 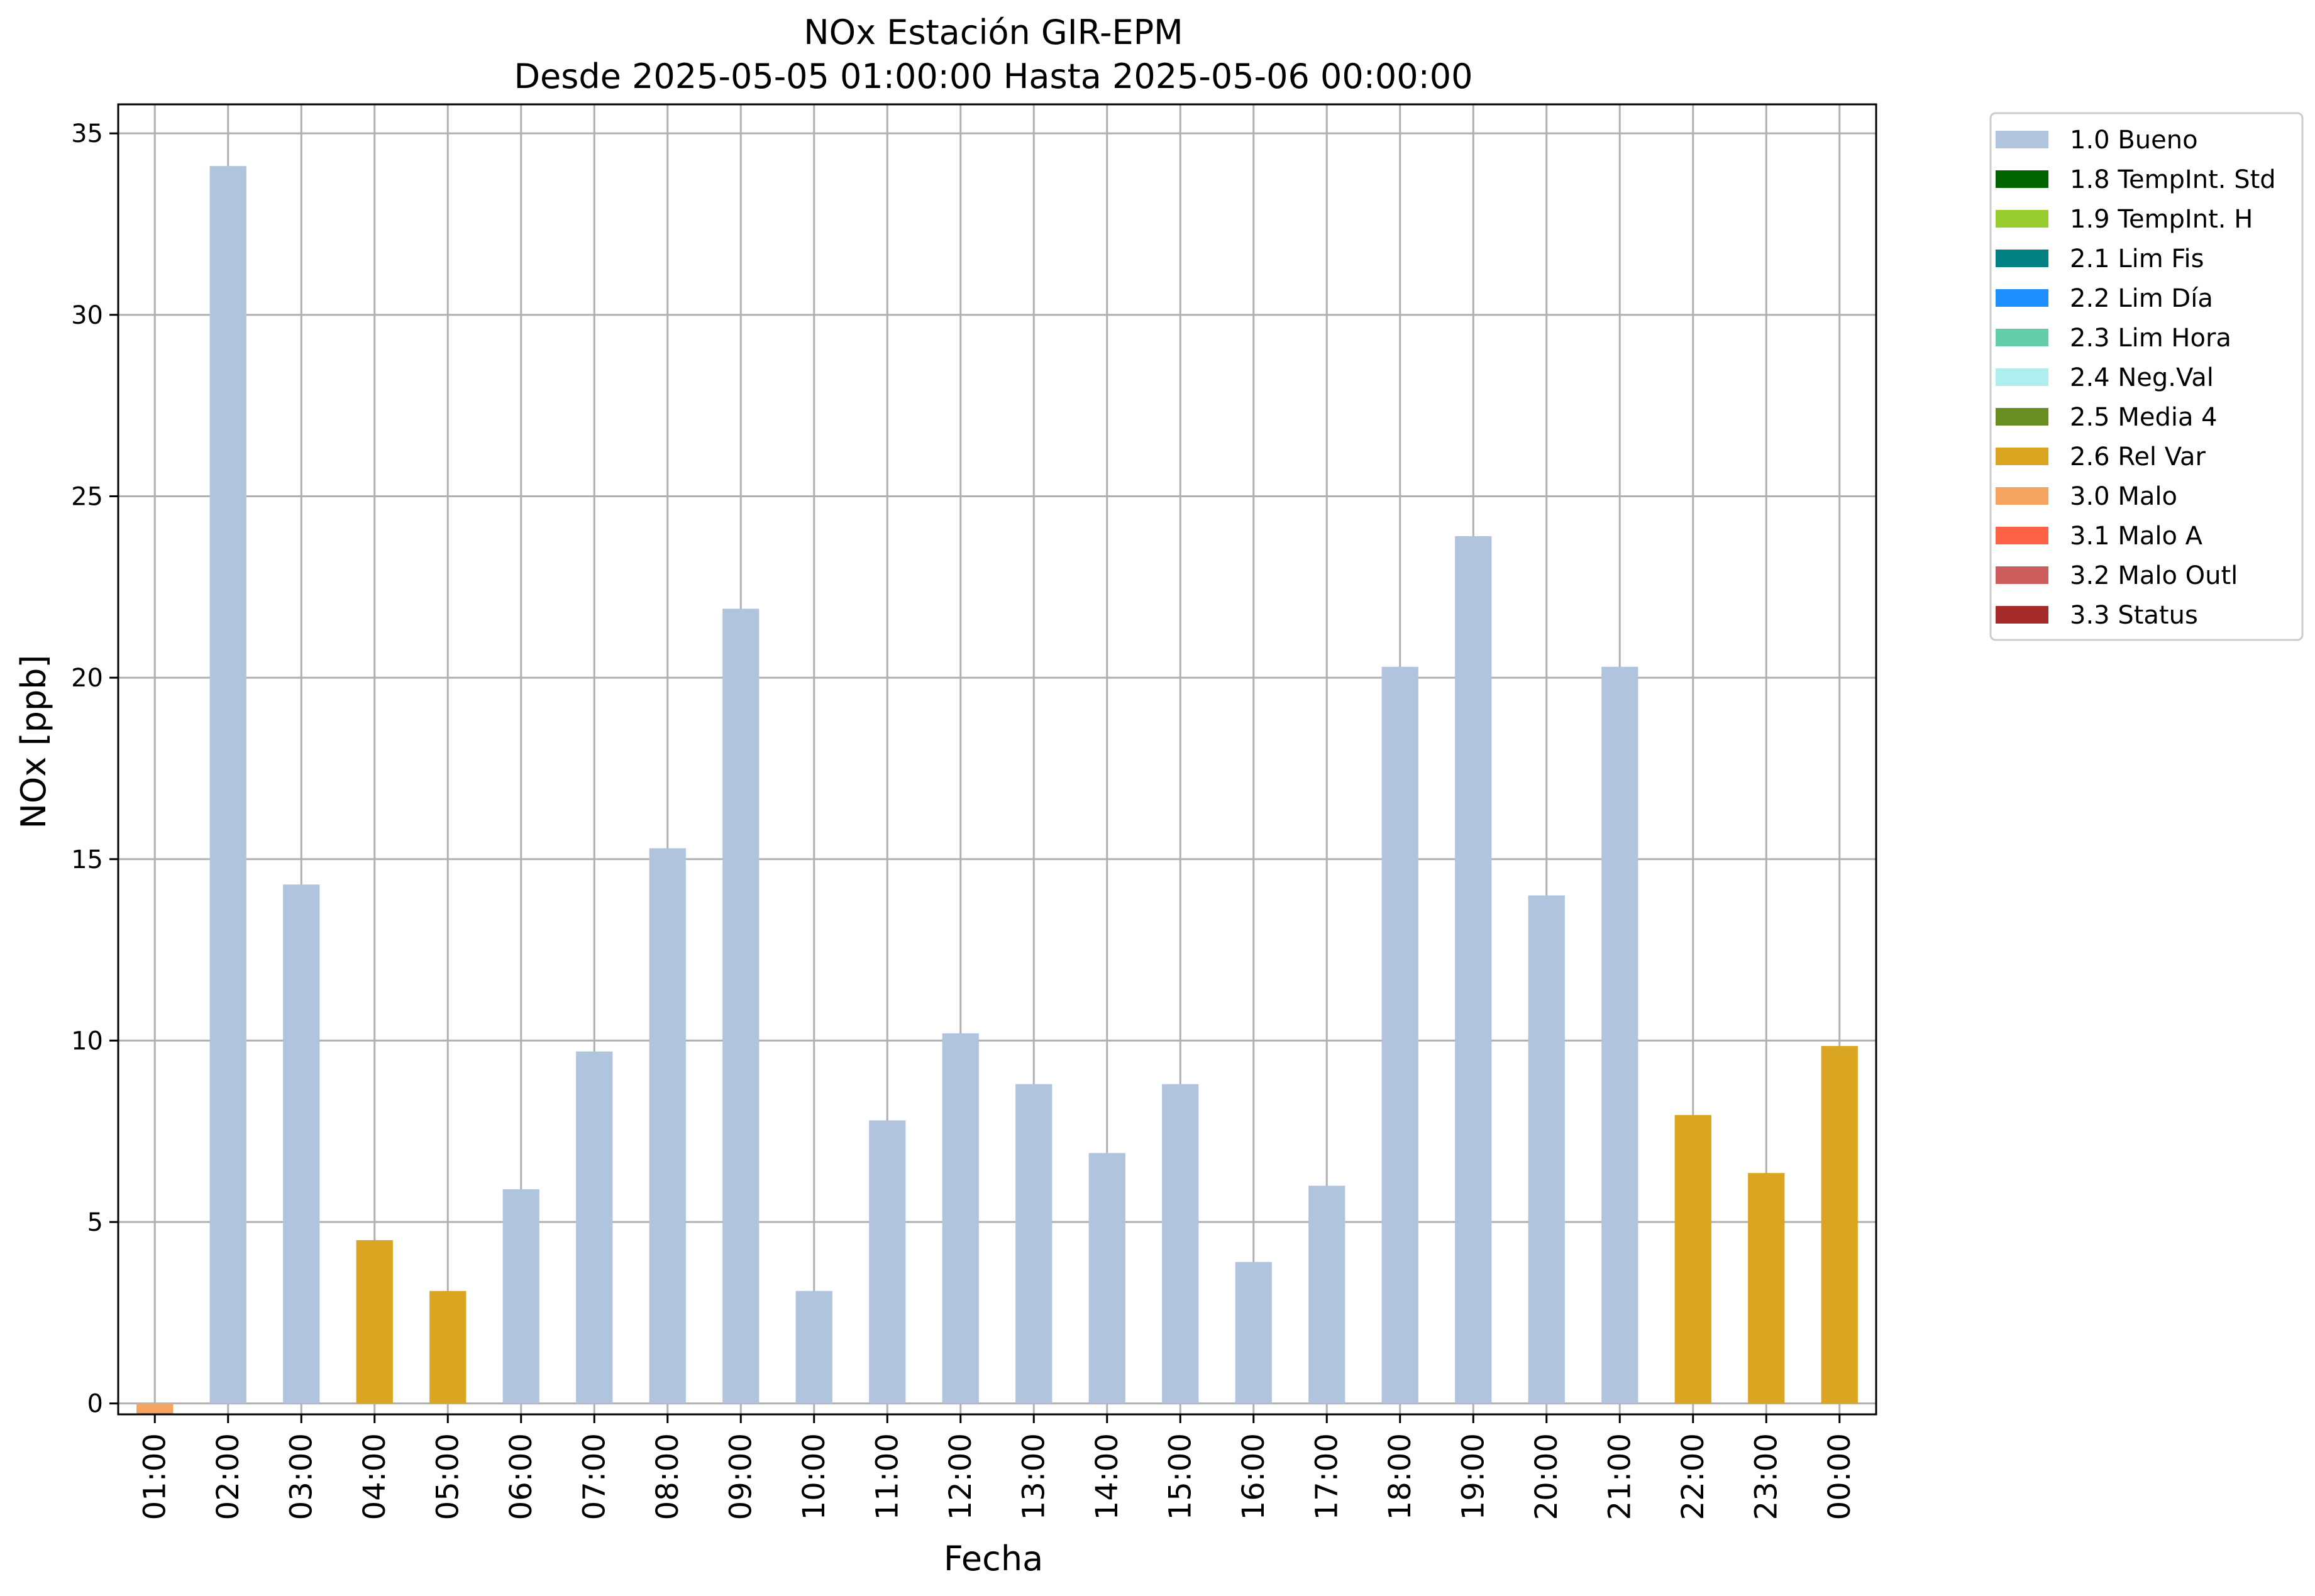 I want to click on bar-11:00, so click(x=888, y=1262).